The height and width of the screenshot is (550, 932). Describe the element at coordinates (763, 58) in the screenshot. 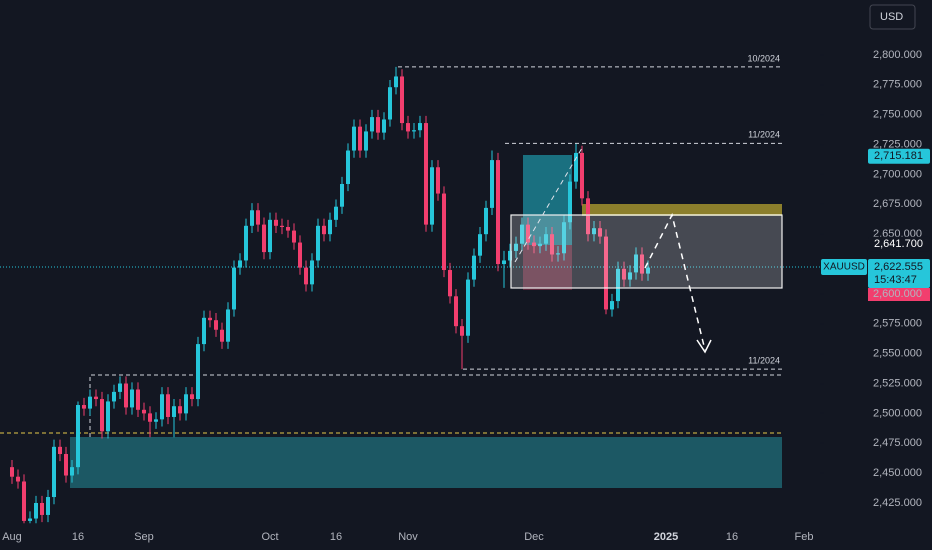

I see `annotation-label: 10/2024` at that location.